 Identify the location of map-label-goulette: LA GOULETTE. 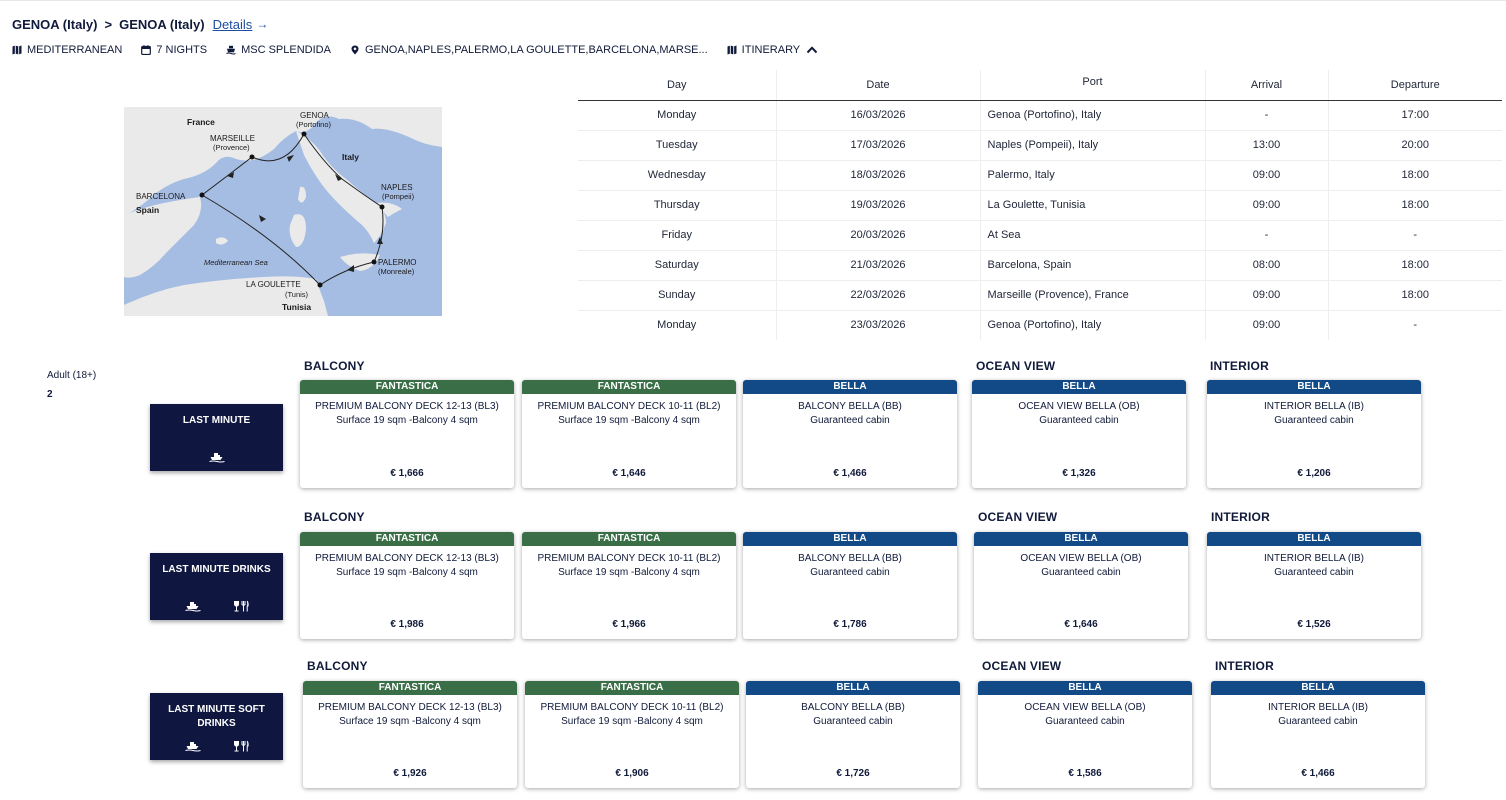
(273, 284).